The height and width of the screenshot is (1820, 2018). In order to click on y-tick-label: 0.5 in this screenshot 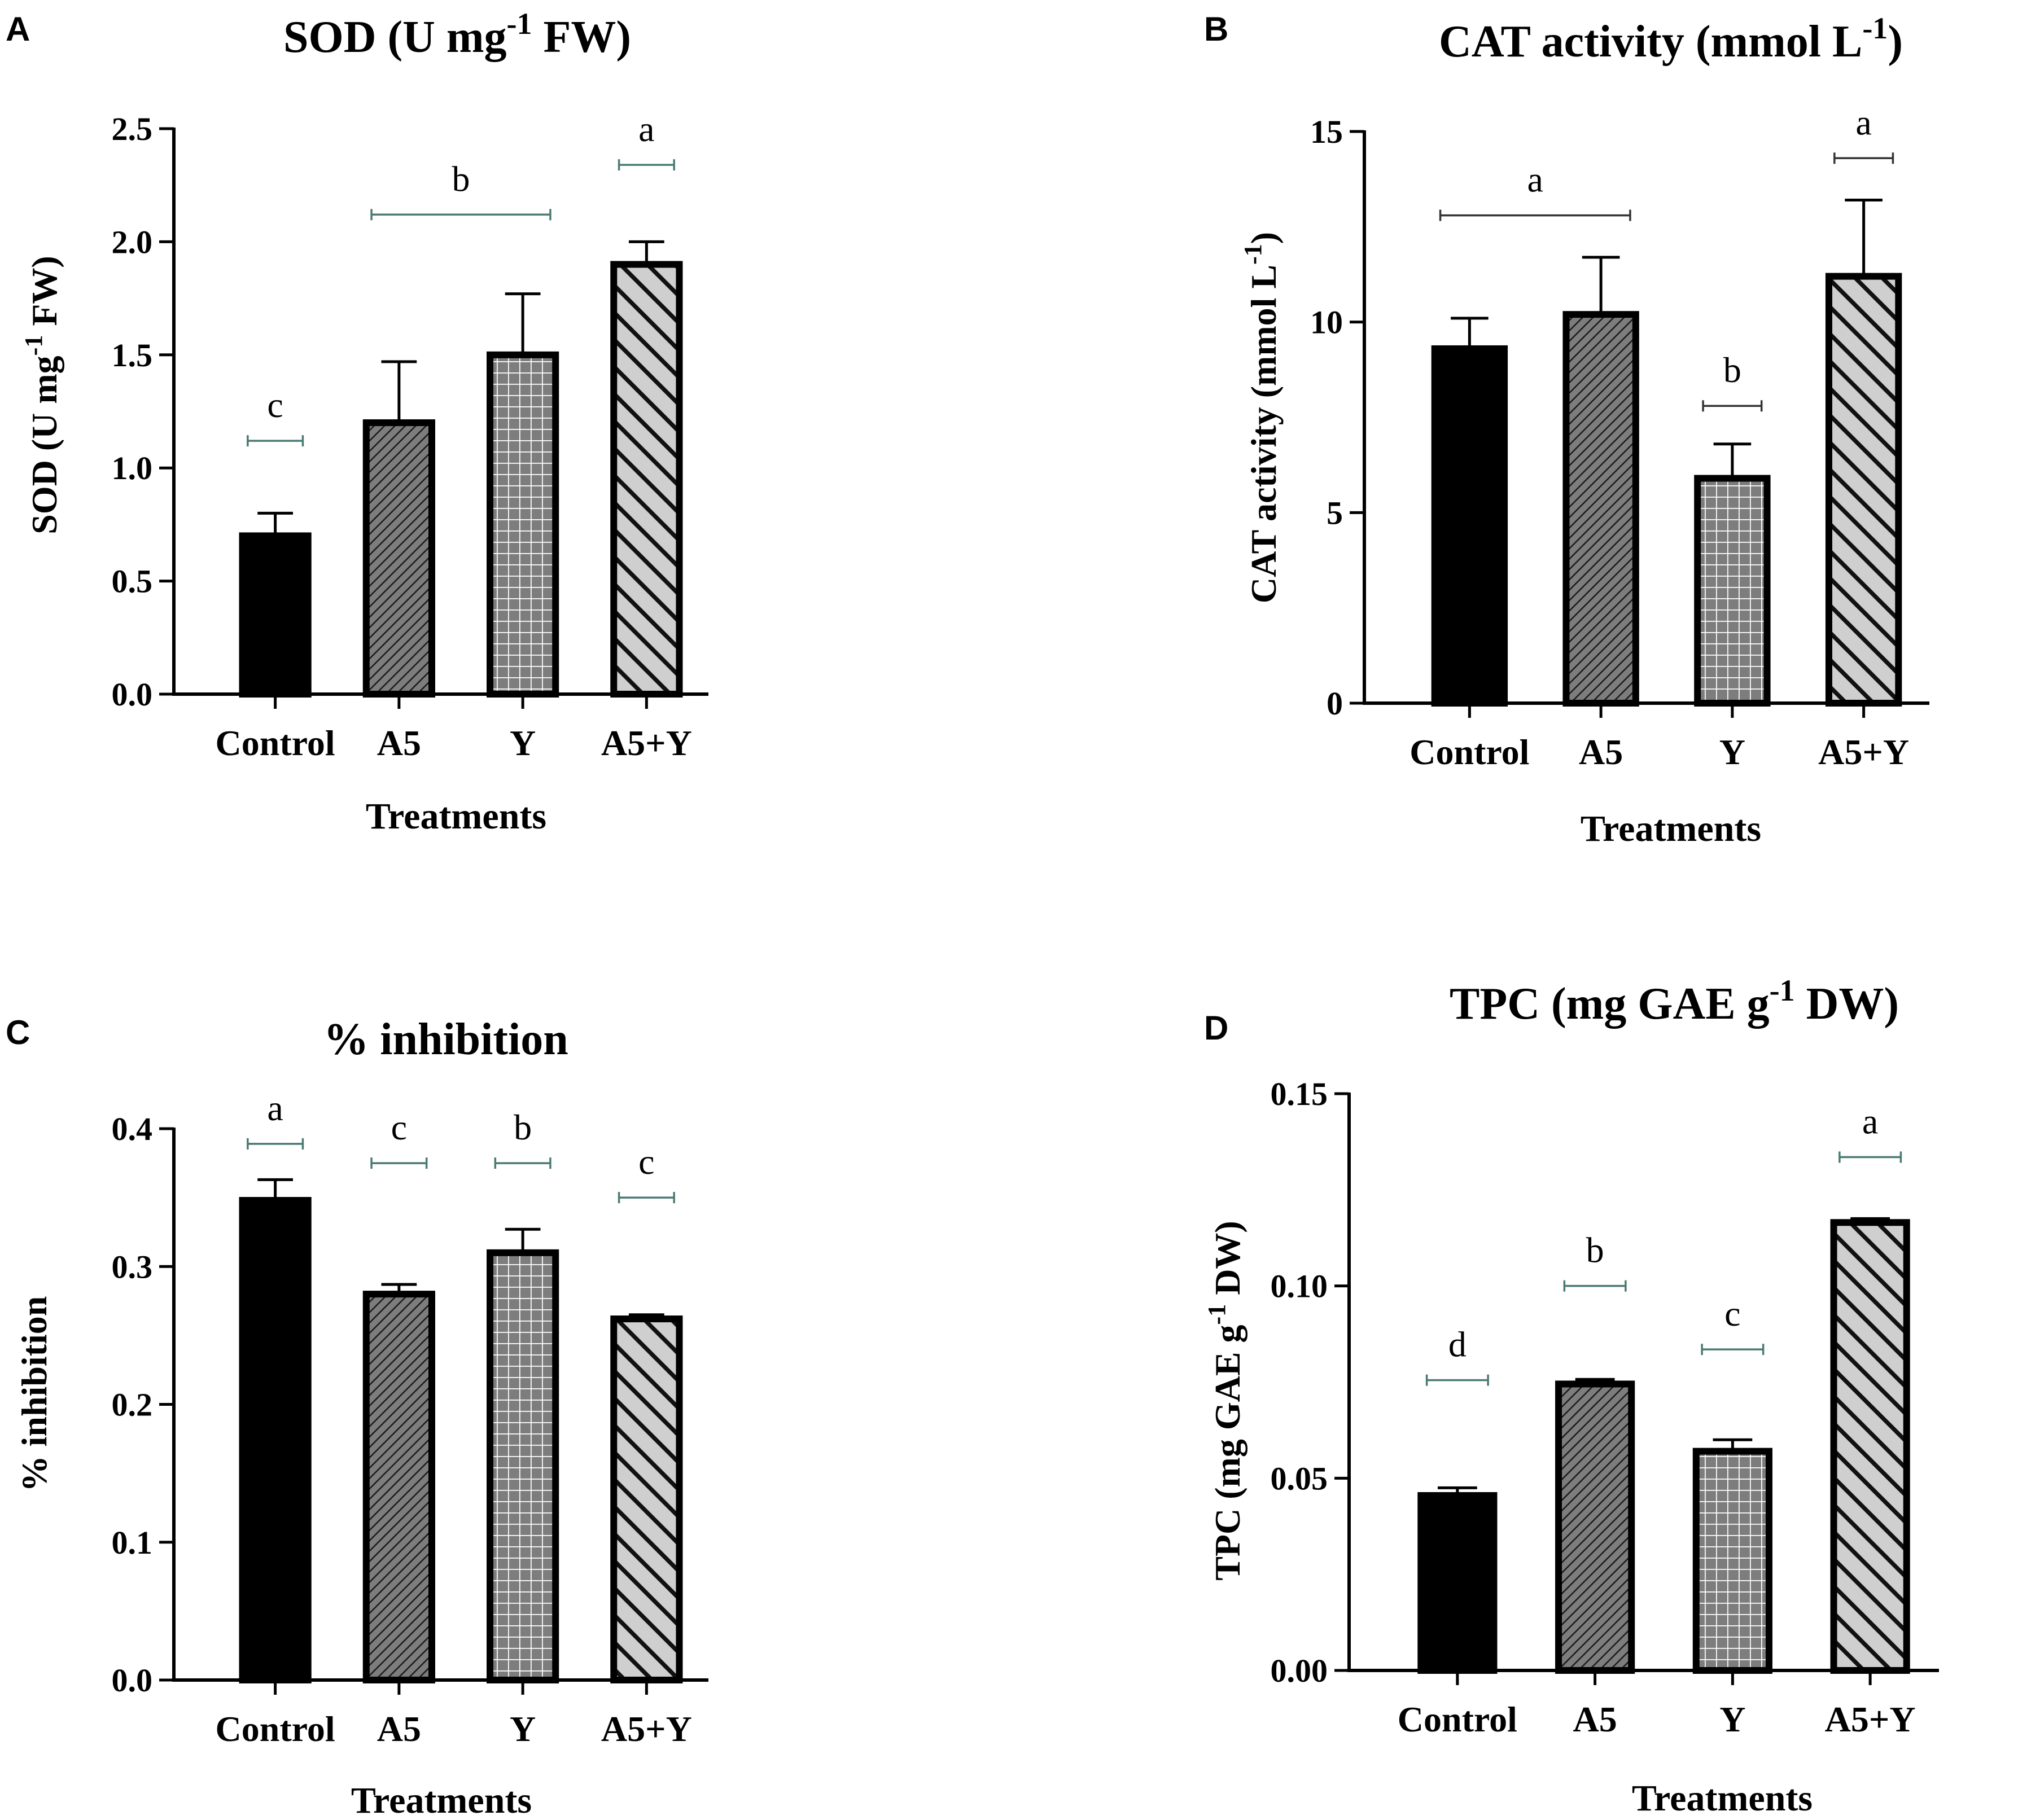, I will do `click(132, 582)`.